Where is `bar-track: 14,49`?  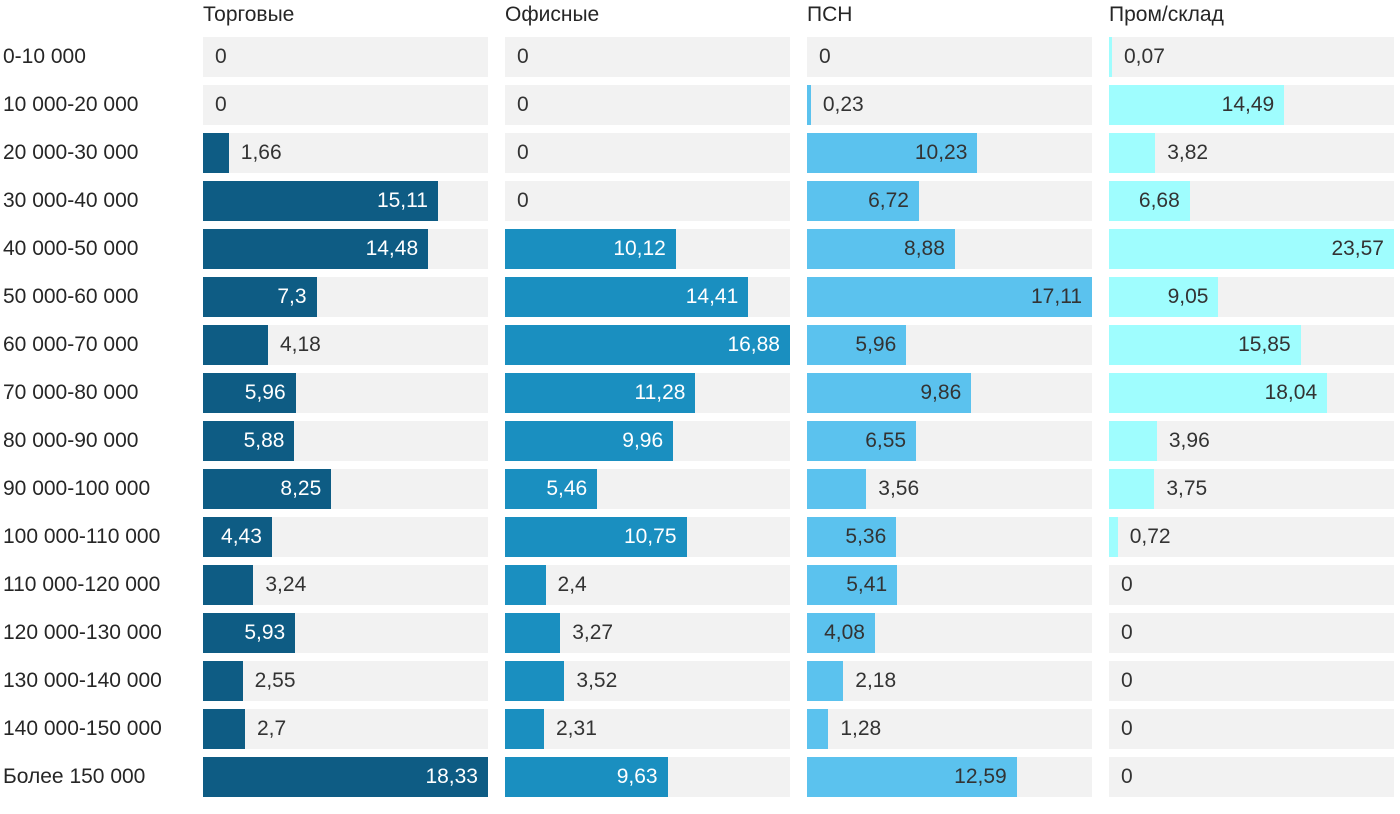 bar-track: 14,49 is located at coordinates (1251, 105).